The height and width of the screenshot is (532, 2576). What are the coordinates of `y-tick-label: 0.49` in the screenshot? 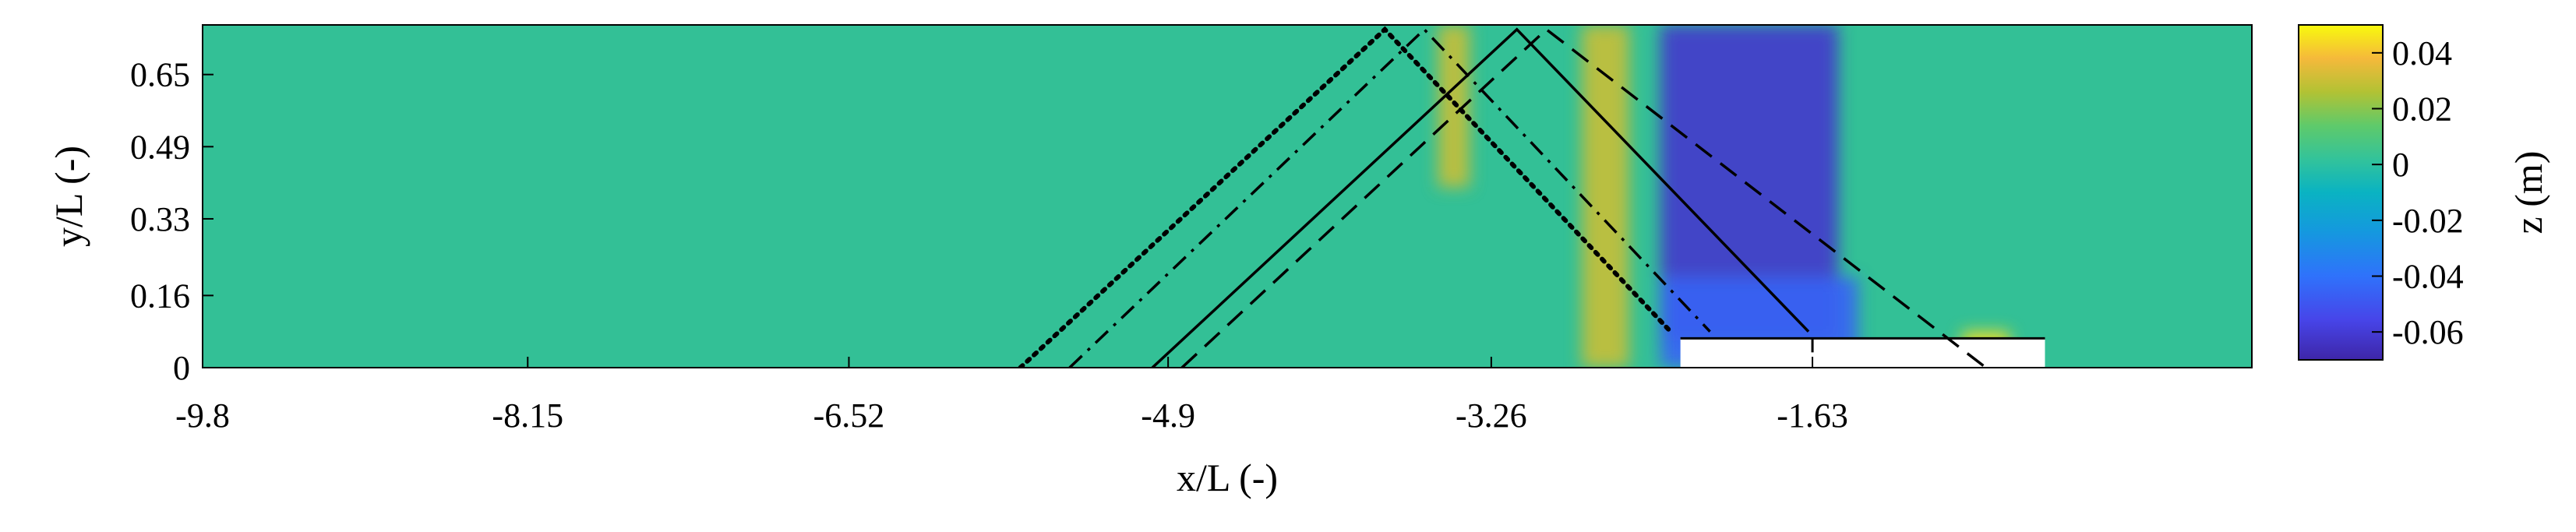 It's located at (160, 147).